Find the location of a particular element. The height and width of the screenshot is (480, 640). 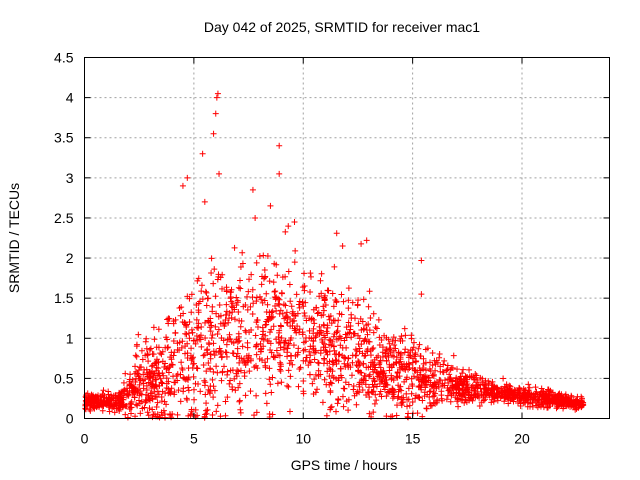

x-tick-label: 5 is located at coordinates (194, 439).